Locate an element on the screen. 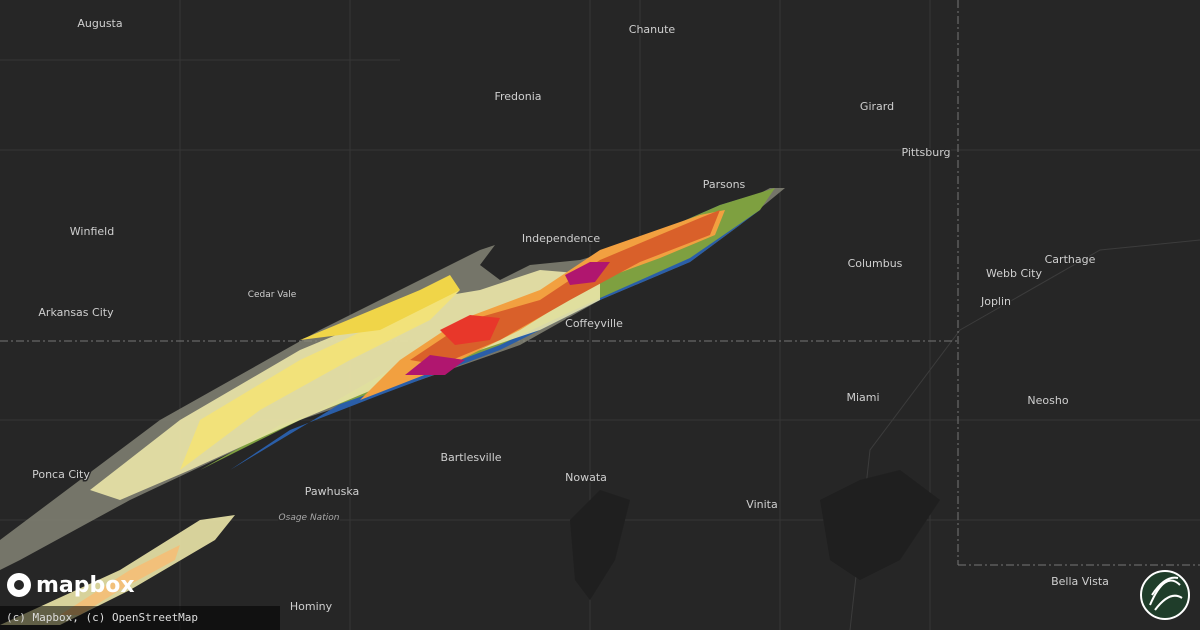  place-label: Joplin is located at coordinates (995, 301).